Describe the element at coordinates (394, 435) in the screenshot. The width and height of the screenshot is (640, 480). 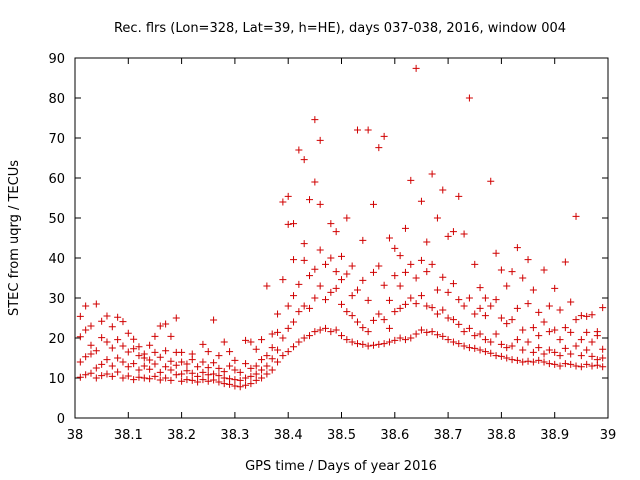
I see `x-tick-label: 38.6` at that location.